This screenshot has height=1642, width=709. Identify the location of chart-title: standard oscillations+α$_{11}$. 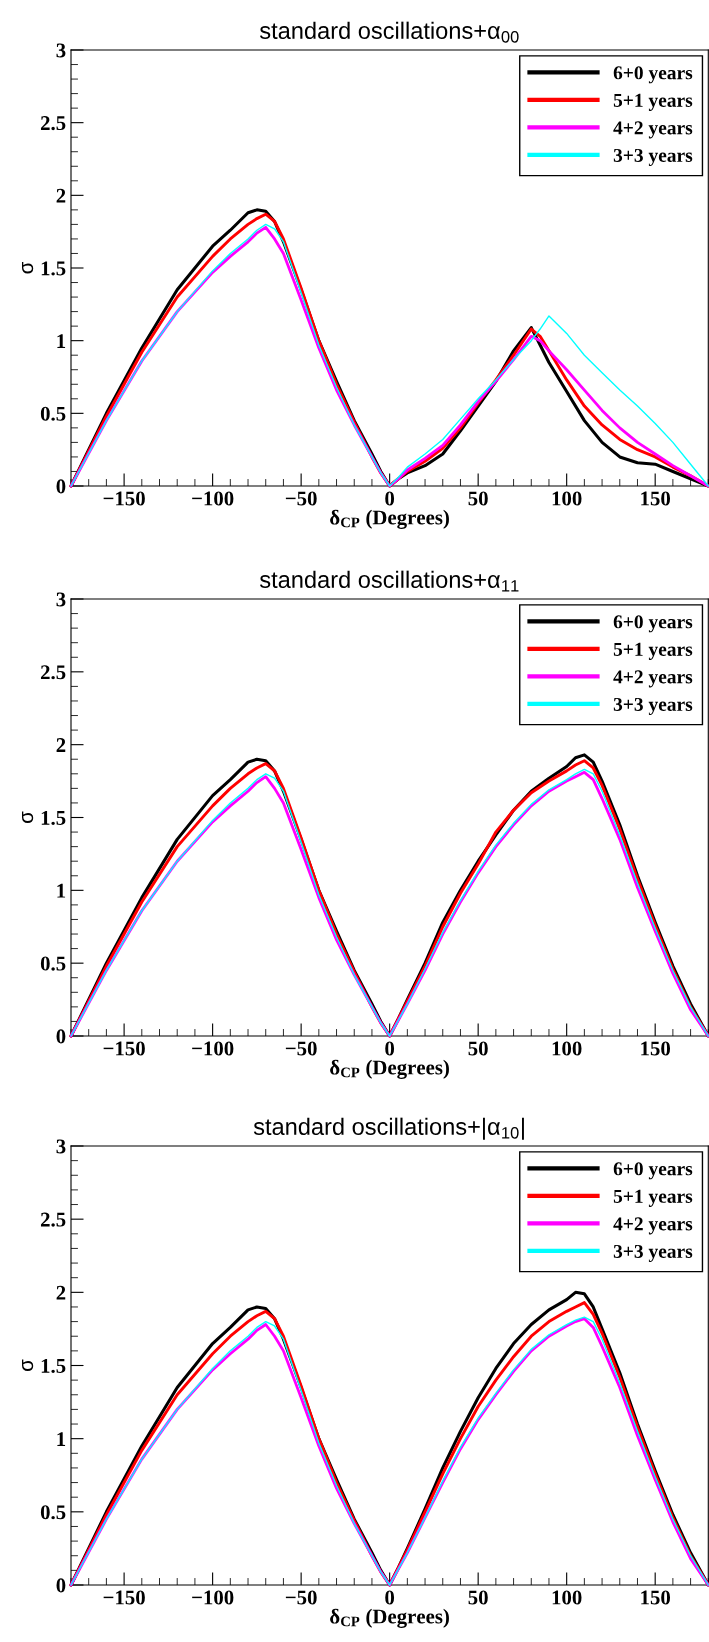
(389, 581).